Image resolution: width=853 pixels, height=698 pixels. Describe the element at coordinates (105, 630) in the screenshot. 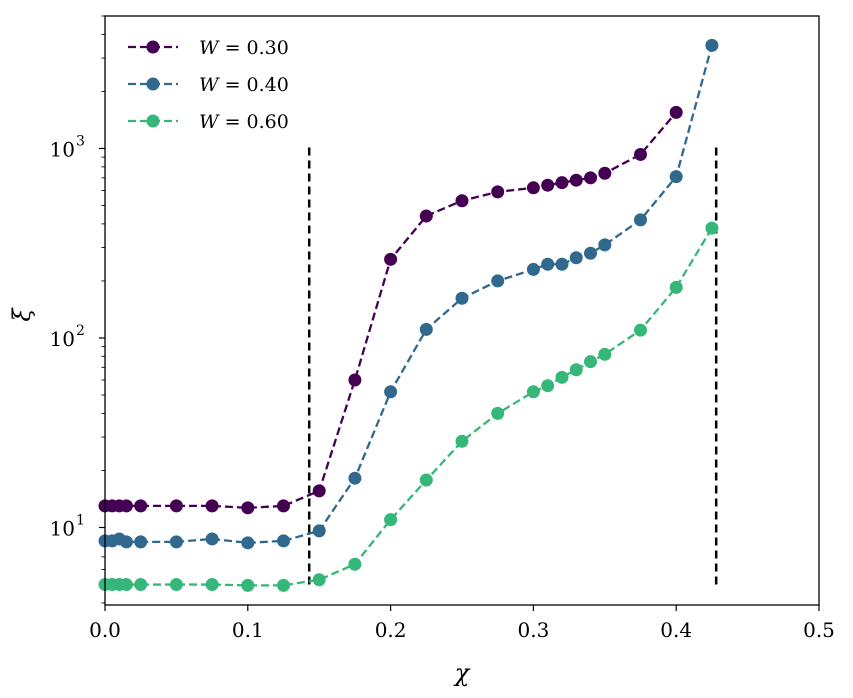

I see `x-tick-label: 0.0` at that location.